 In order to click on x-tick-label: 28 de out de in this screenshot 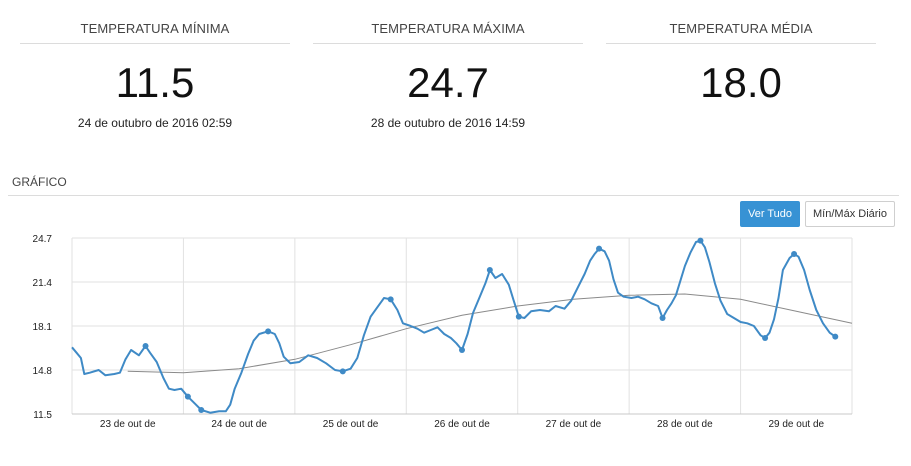, I will do `click(685, 424)`.